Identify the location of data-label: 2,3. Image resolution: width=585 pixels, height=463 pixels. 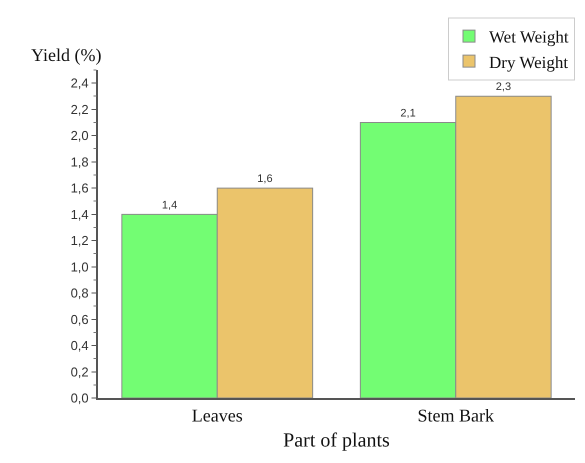
(504, 87).